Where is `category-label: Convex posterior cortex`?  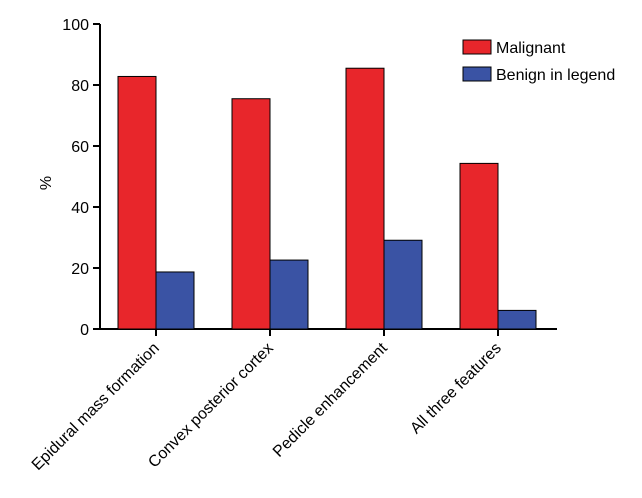
category-label: Convex posterior cortex is located at coordinates (210, 405).